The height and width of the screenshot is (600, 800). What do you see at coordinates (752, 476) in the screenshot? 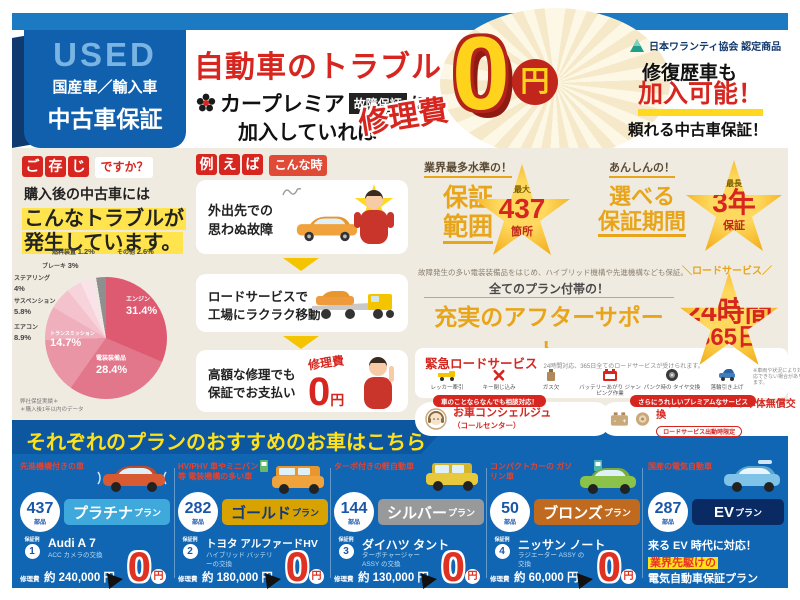
I see `ev-car-icon` at bounding box center [752, 476].